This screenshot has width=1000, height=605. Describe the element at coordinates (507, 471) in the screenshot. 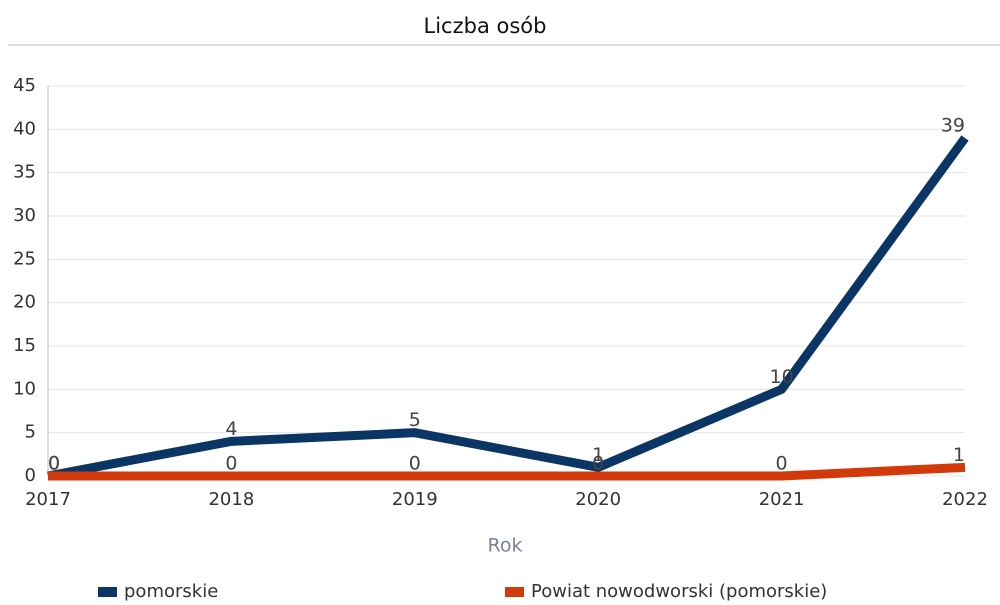

I see `series-line` at that location.